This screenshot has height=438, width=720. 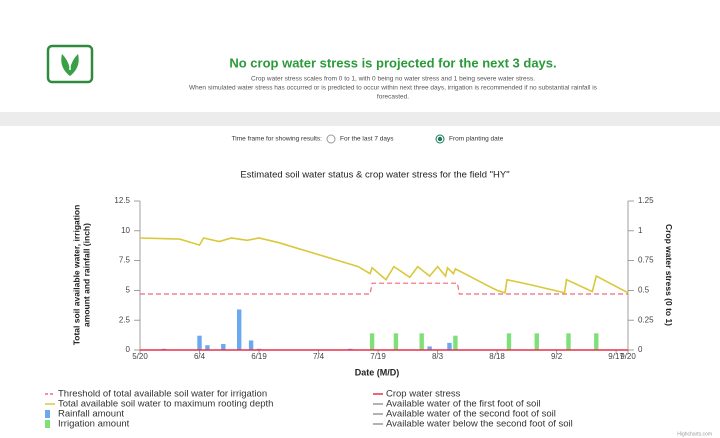 What do you see at coordinates (640, 349) in the screenshot?
I see `y2-tick-label: 0` at bounding box center [640, 349].